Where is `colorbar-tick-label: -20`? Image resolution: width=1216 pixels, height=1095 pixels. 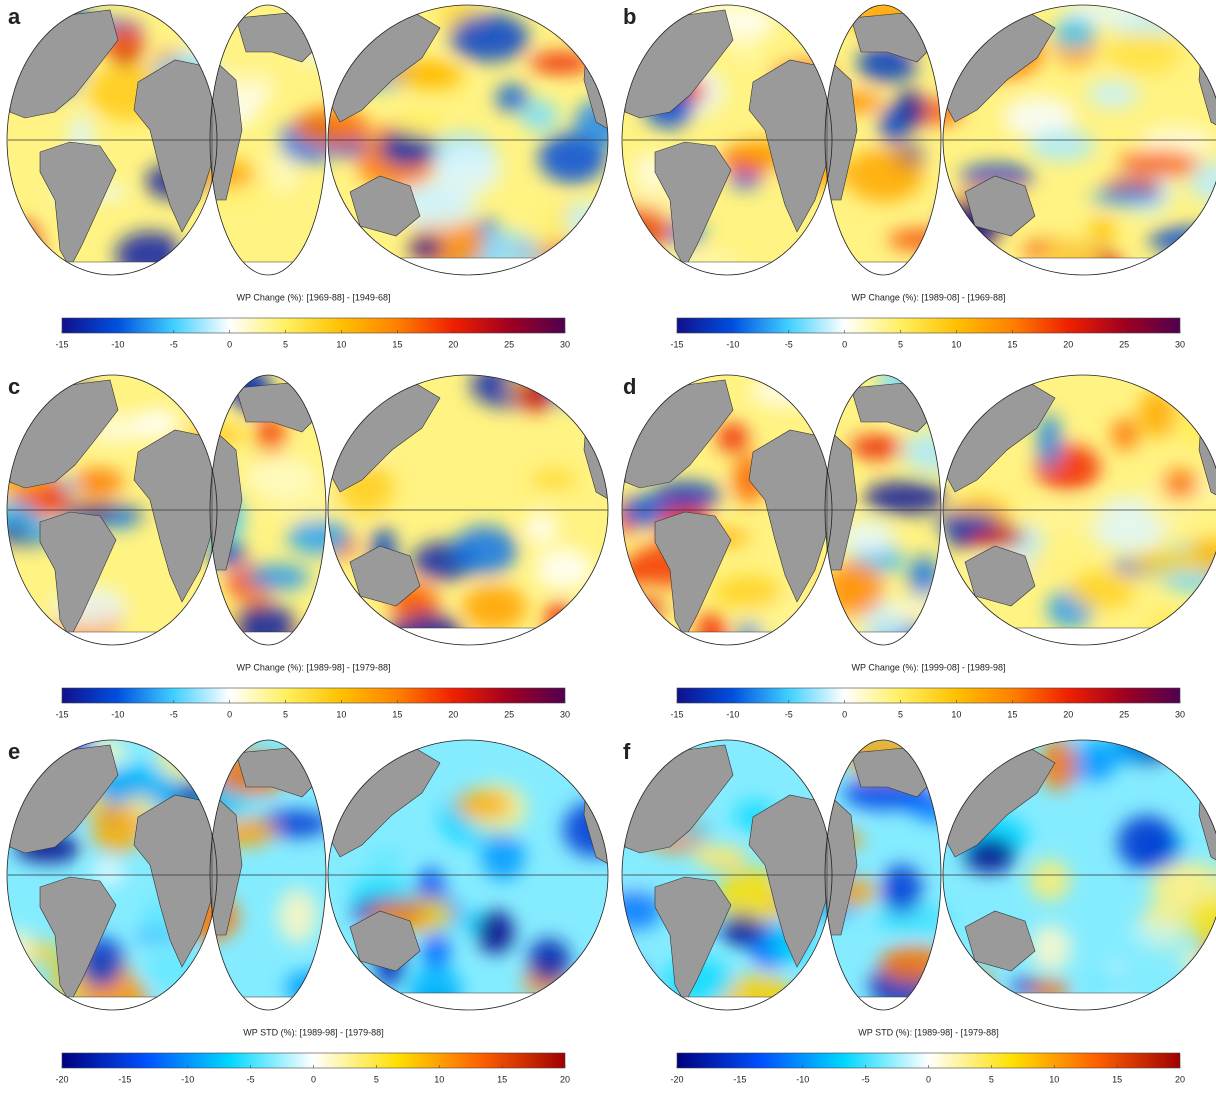
colorbar-tick-label: -20 is located at coordinates (676, 1079).